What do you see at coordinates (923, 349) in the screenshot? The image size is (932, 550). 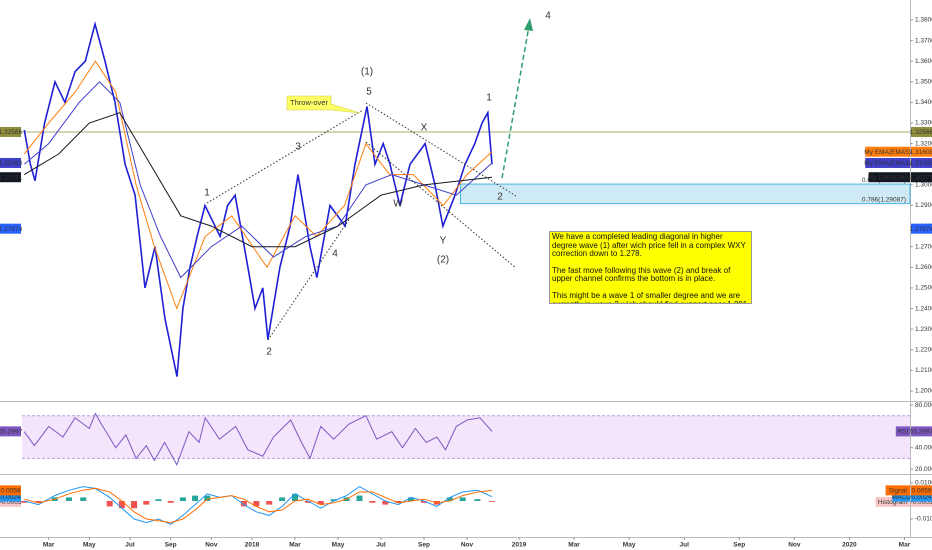 I see `y-tick-label: 1.22000` at bounding box center [923, 349].